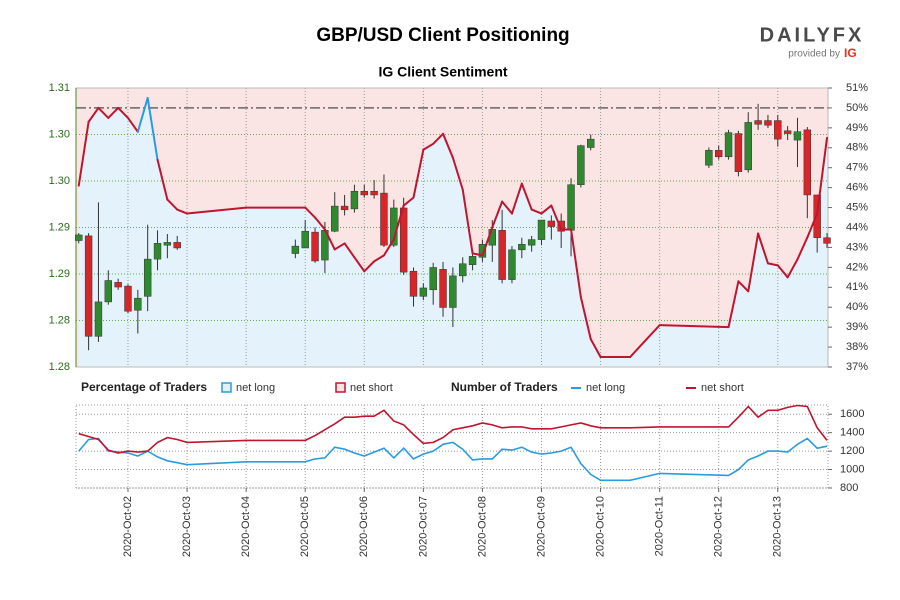 Image resolution: width=900 pixels, height=600 pixels. Describe the element at coordinates (187, 526) in the screenshot. I see `x-tick-label: 2020-Oct-03` at that location.